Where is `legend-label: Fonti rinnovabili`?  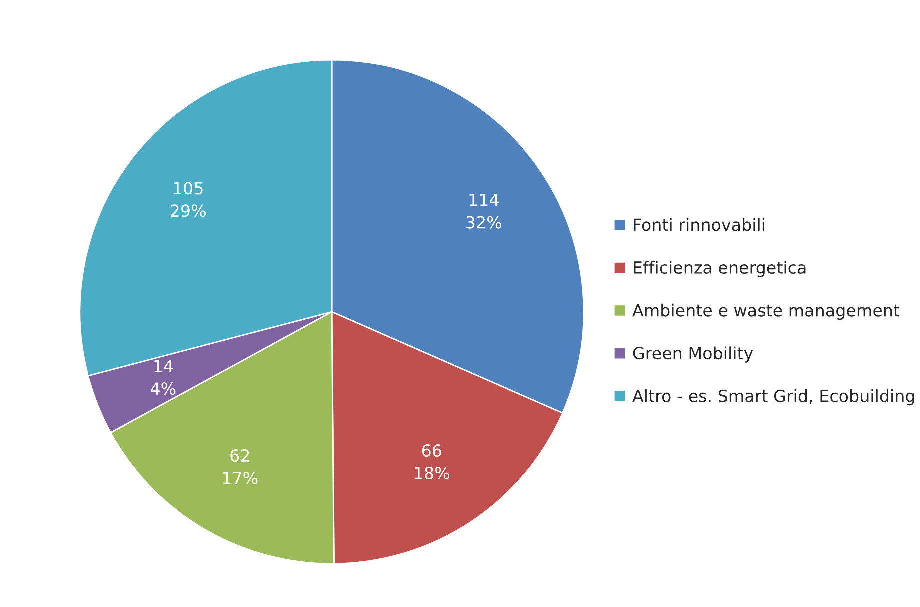 legend-label: Fonti rinnovabili is located at coordinates (699, 225).